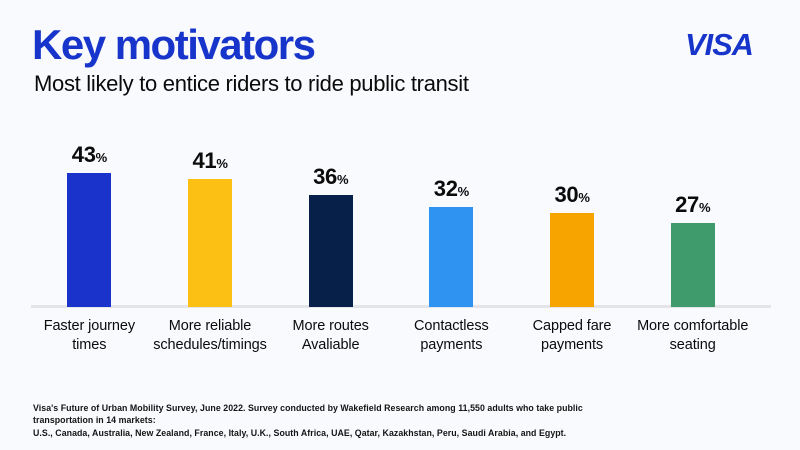  I want to click on value-number: 32, so click(445, 188).